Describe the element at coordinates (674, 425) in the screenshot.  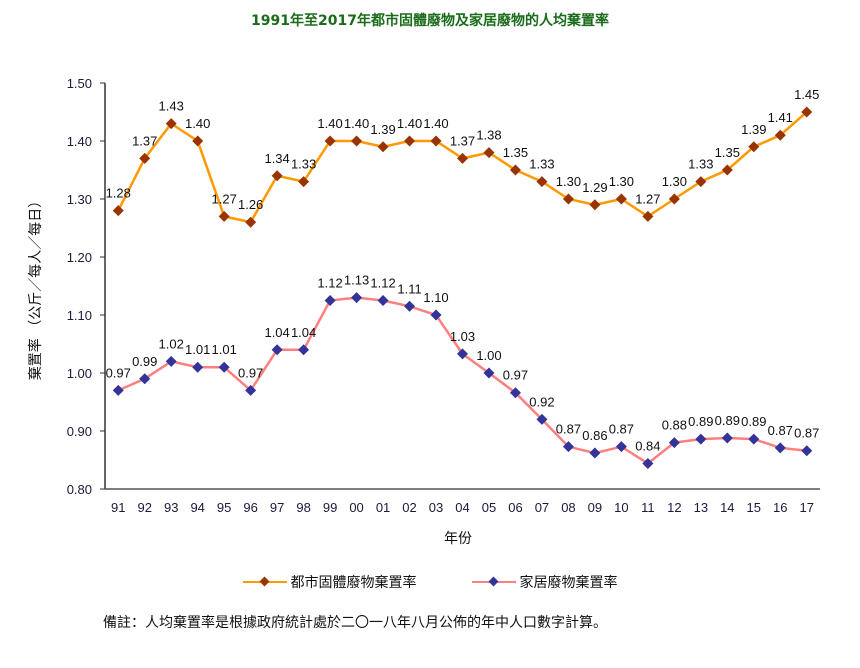
I see `data-label: 0.88` at that location.